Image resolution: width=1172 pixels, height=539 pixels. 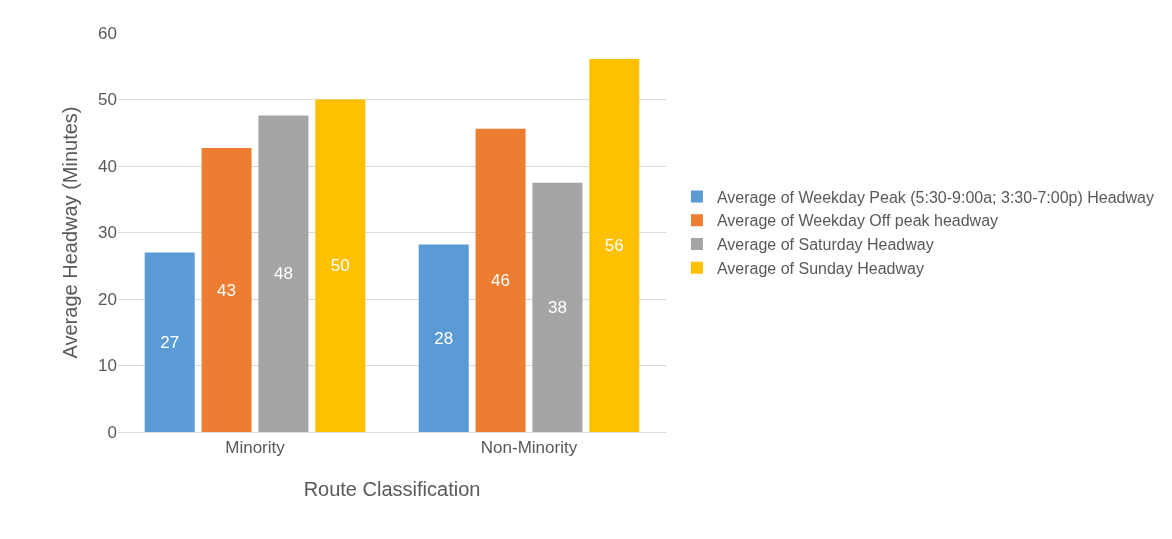 I want to click on data-label: 28, so click(x=444, y=338).